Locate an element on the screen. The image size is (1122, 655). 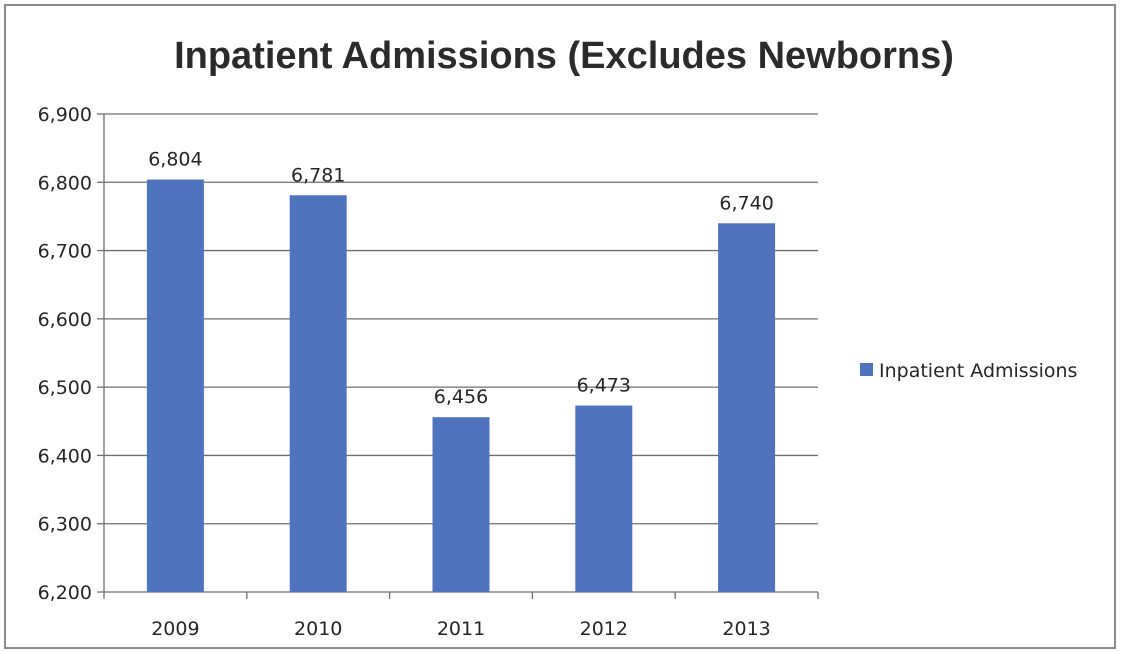
y-tick-label: 6,900 is located at coordinates (65, 115).